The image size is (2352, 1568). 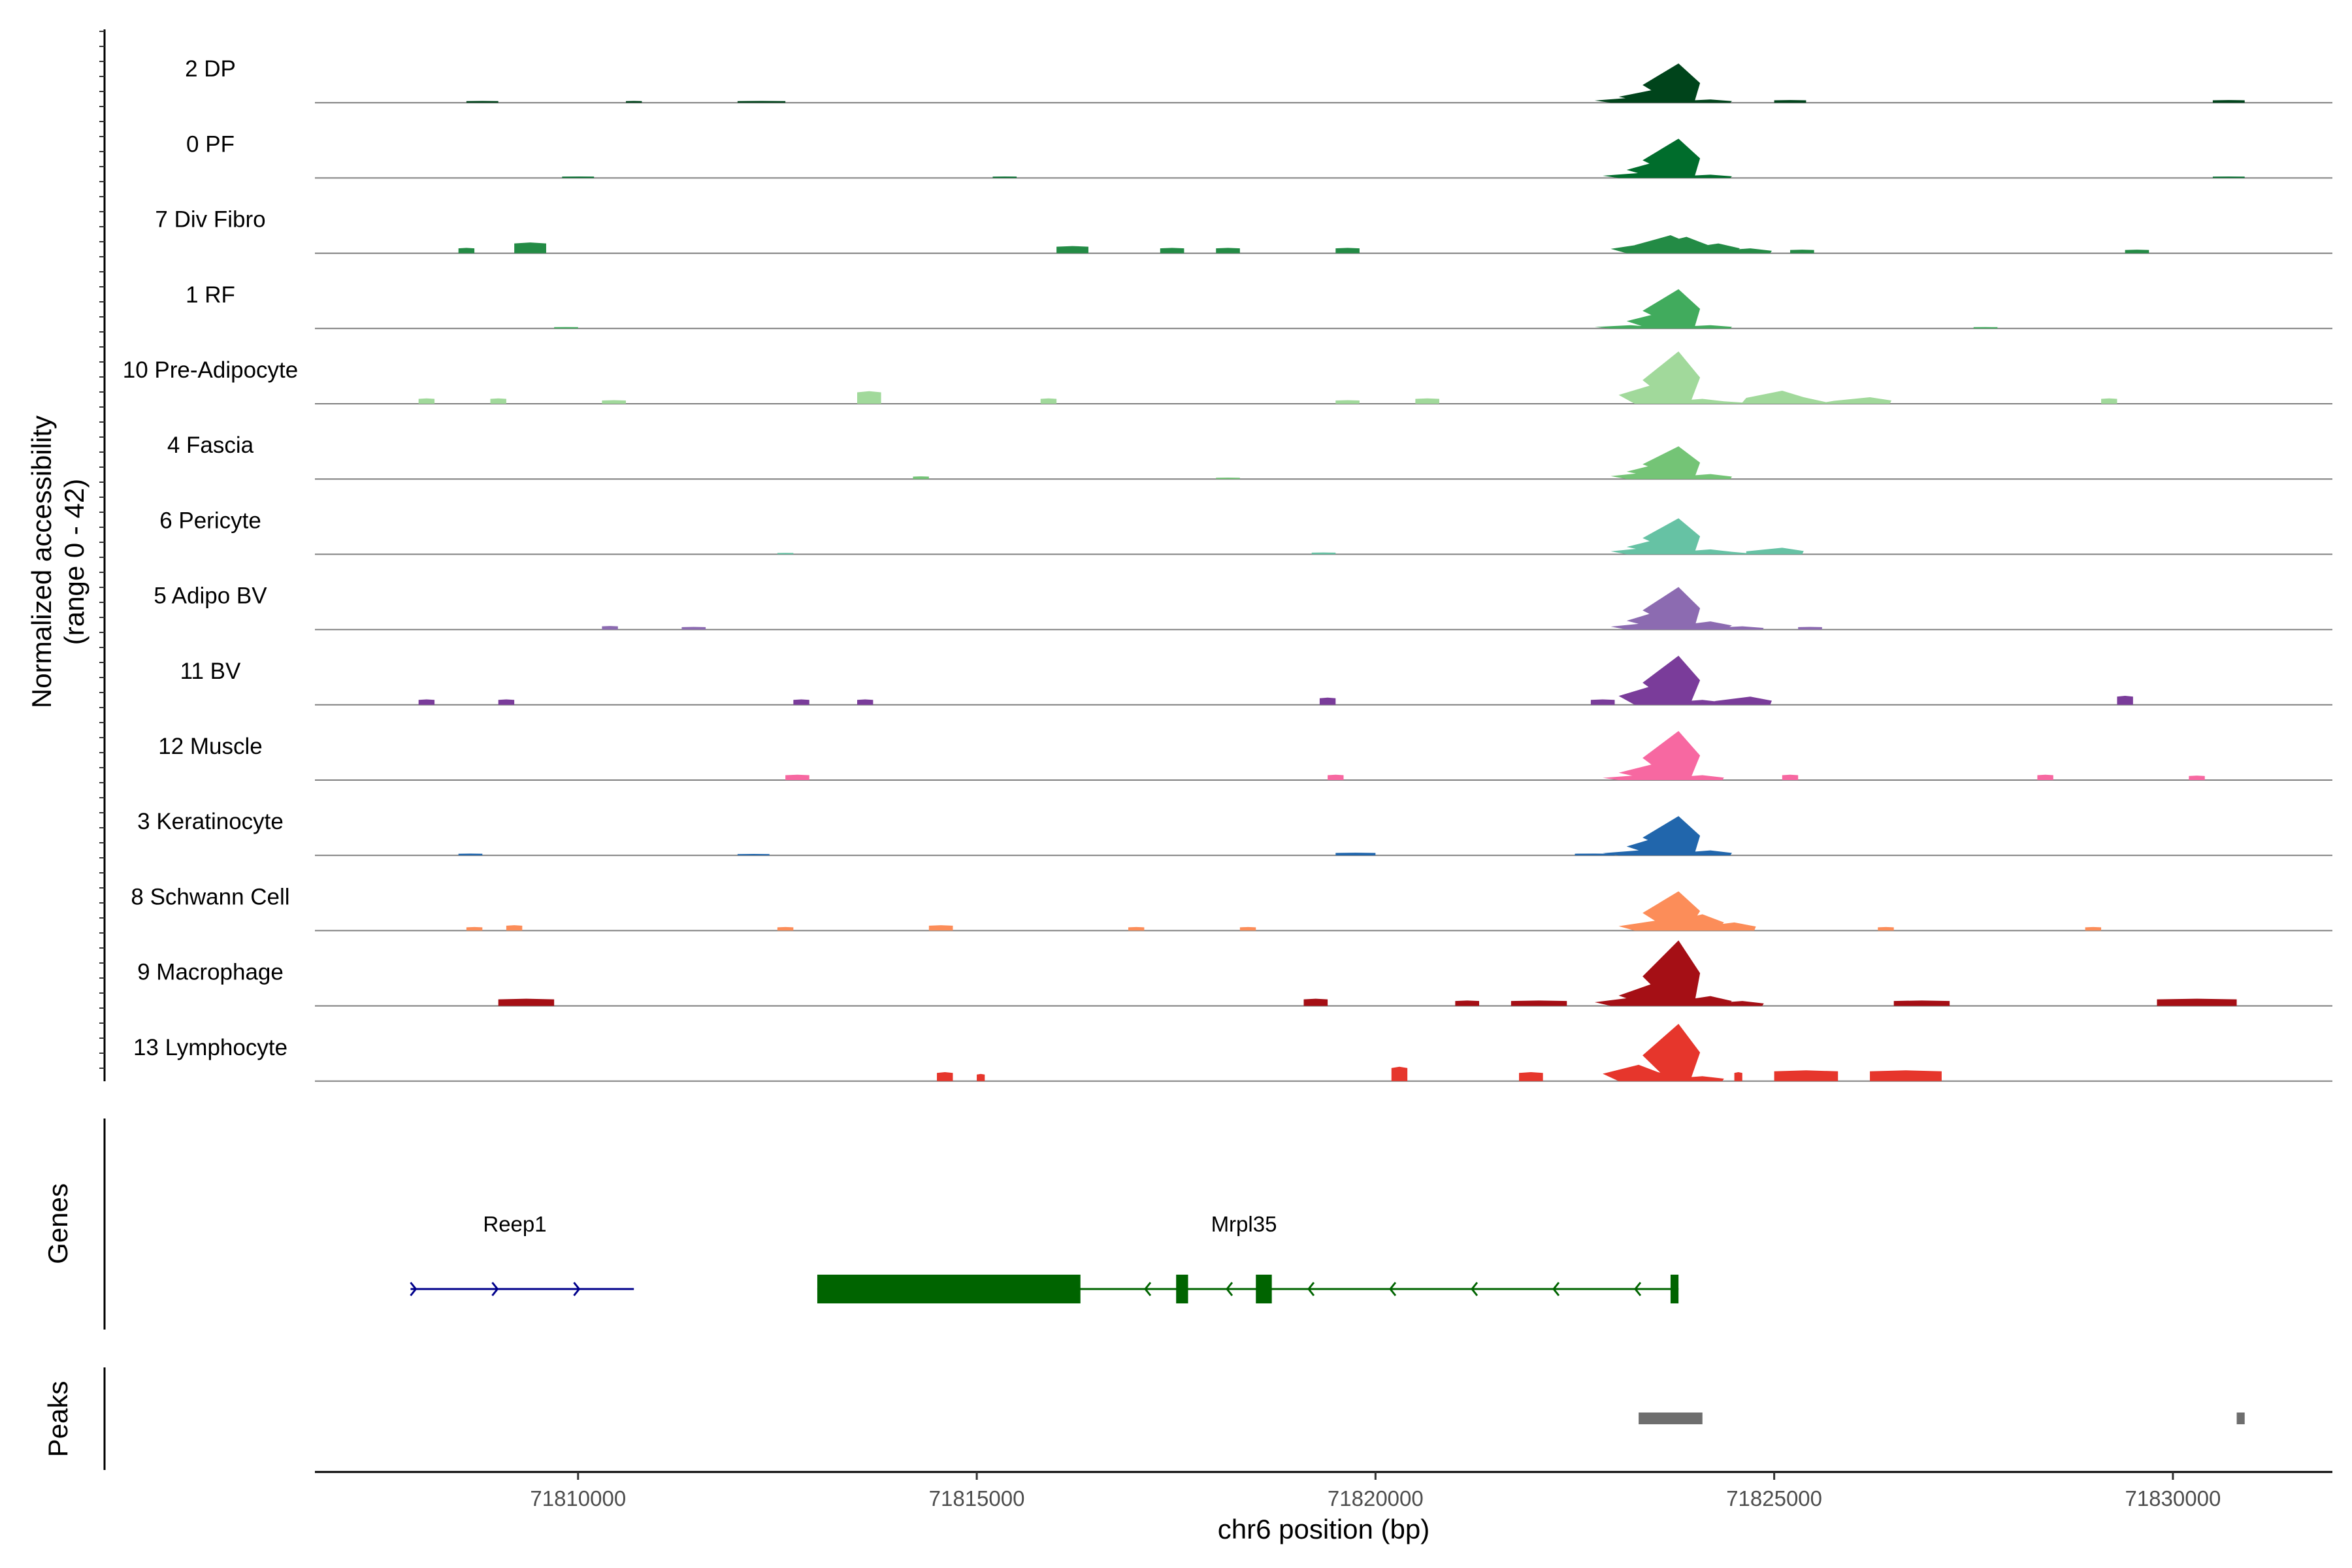 I want to click on track-label: 2 DP, so click(x=210, y=69).